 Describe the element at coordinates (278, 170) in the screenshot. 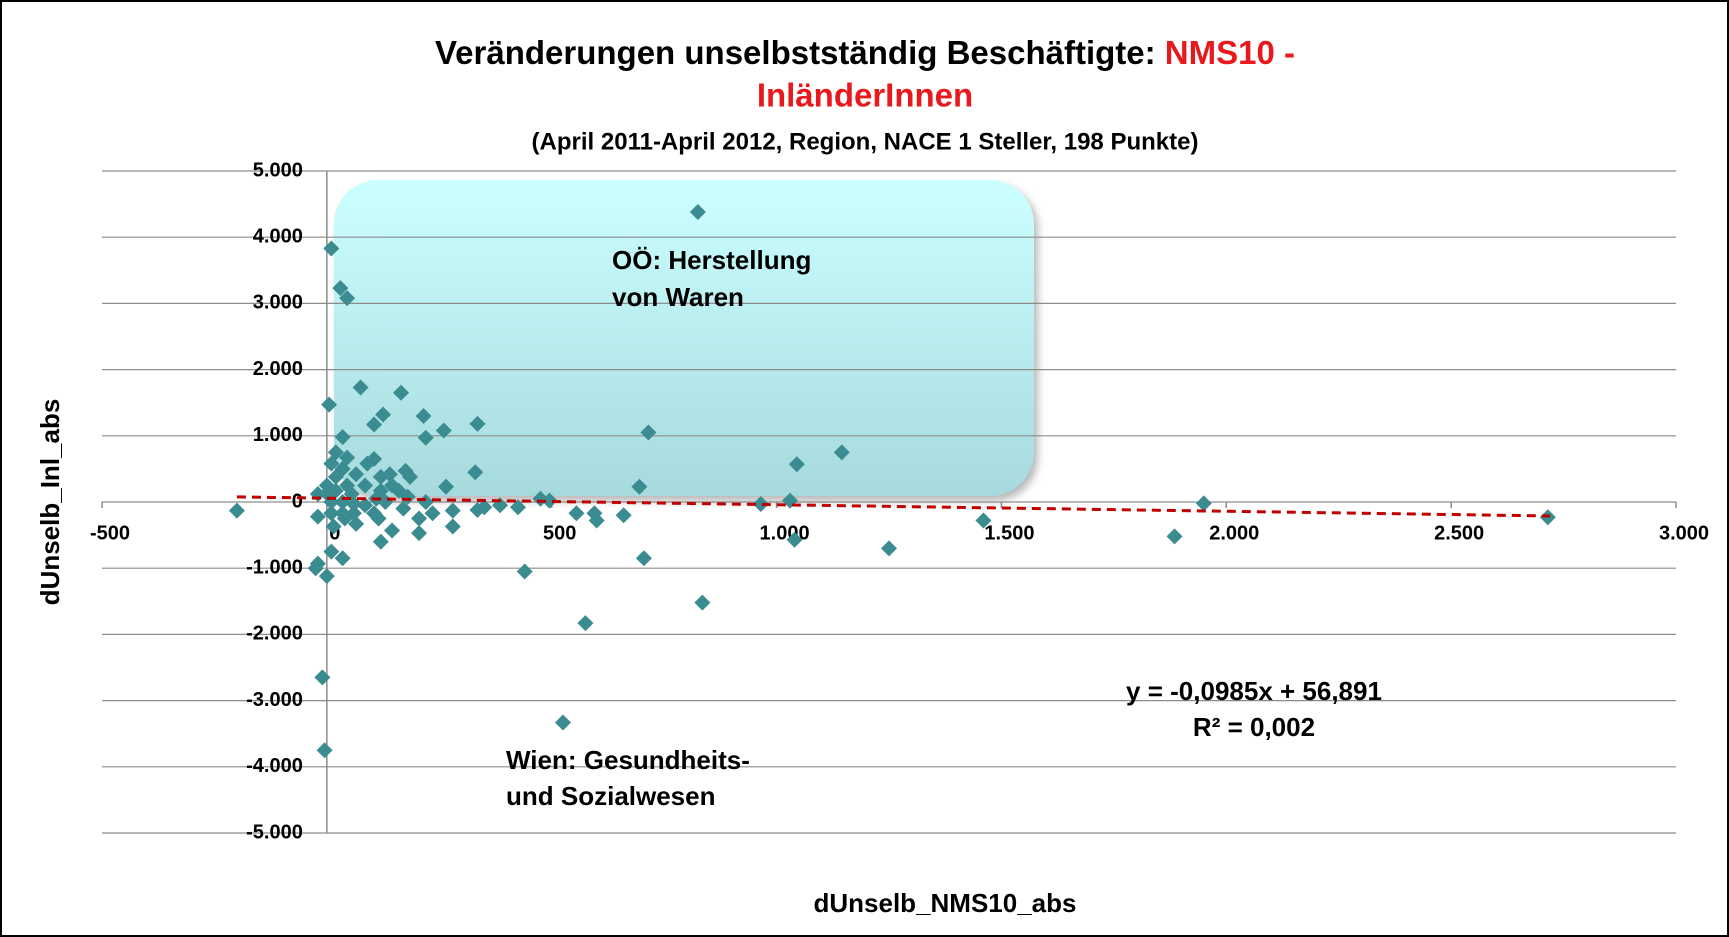

I see `y-tick-label: 5.000` at that location.